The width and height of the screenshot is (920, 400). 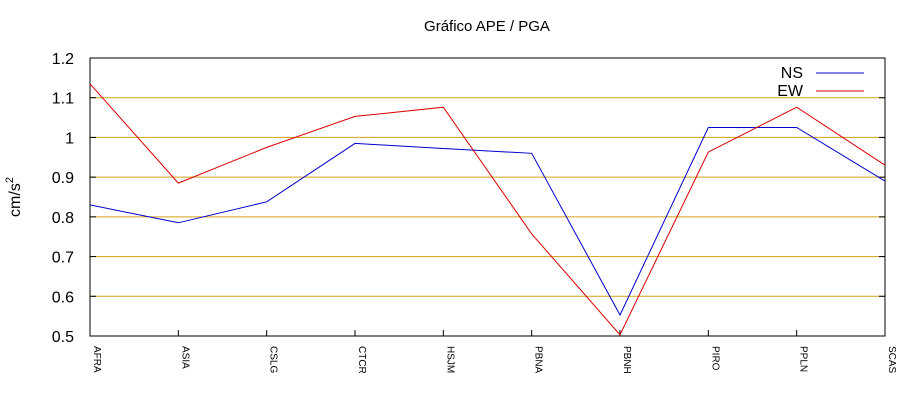 I want to click on x-tick-label: PBNA, so click(x=538, y=360).